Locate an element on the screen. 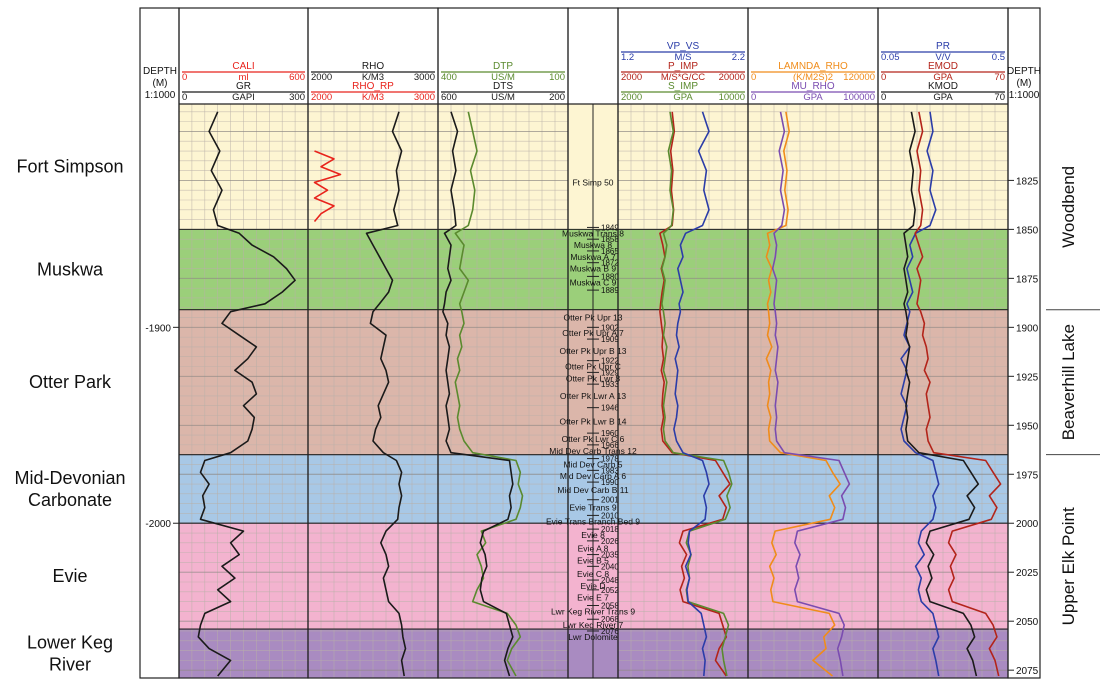  scale-min: 600 is located at coordinates (449, 97).